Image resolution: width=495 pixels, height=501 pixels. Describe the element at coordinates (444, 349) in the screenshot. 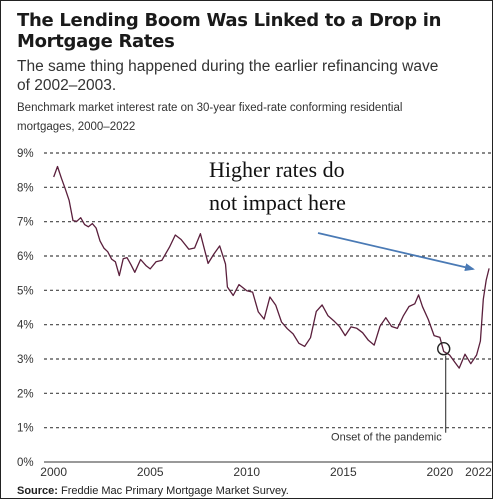

I see `pandemic-marker` at that location.